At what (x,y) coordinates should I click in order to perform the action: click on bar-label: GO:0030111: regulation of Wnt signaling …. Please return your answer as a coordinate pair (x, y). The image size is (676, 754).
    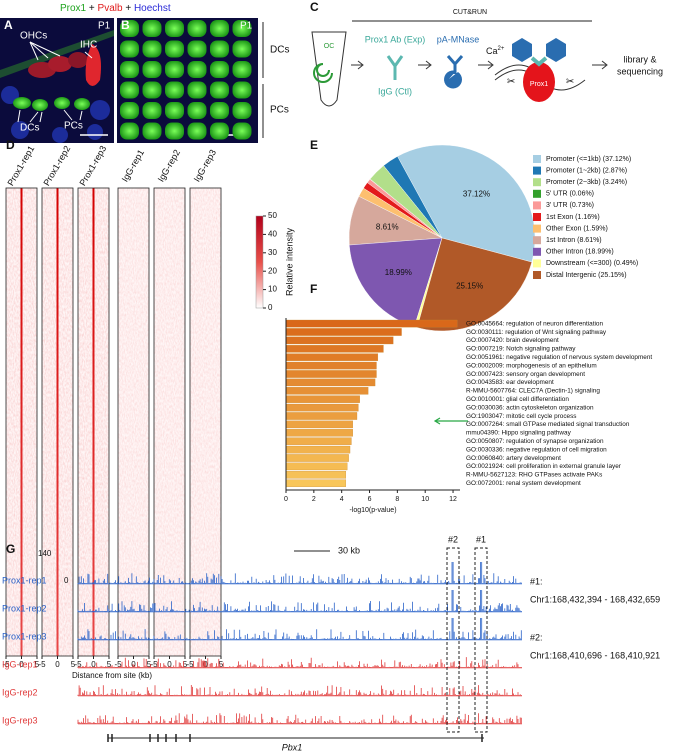
    Looking at the image, I should click on (536, 332).